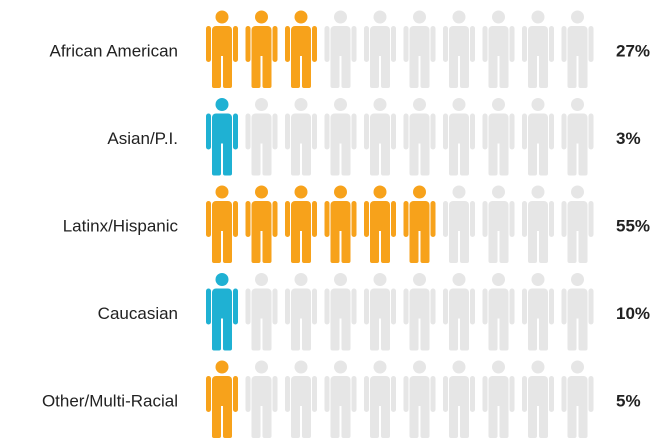 This screenshot has height=442, width=661. Describe the element at coordinates (633, 225) in the screenshot. I see `value-label: 55%` at that location.